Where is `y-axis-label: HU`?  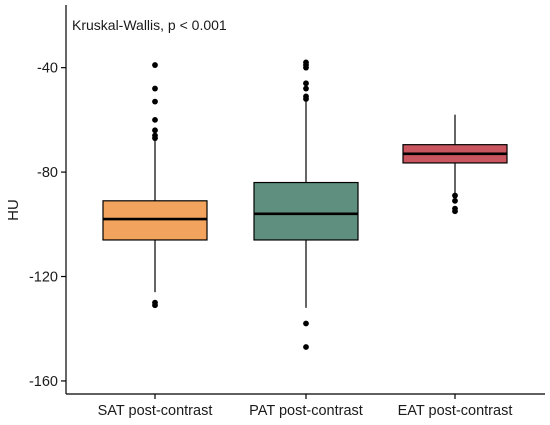
y-axis-label: HU is located at coordinates (13, 210).